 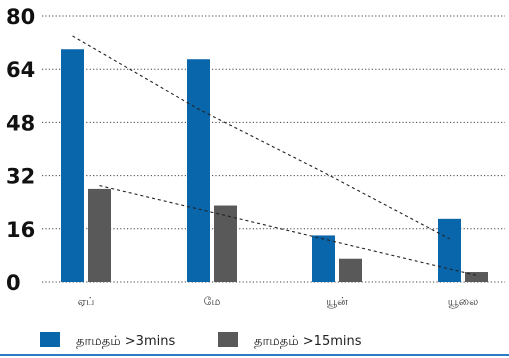 What do you see at coordinates (212, 301) in the screenshot?
I see `x-tick-label: மே` at bounding box center [212, 301].